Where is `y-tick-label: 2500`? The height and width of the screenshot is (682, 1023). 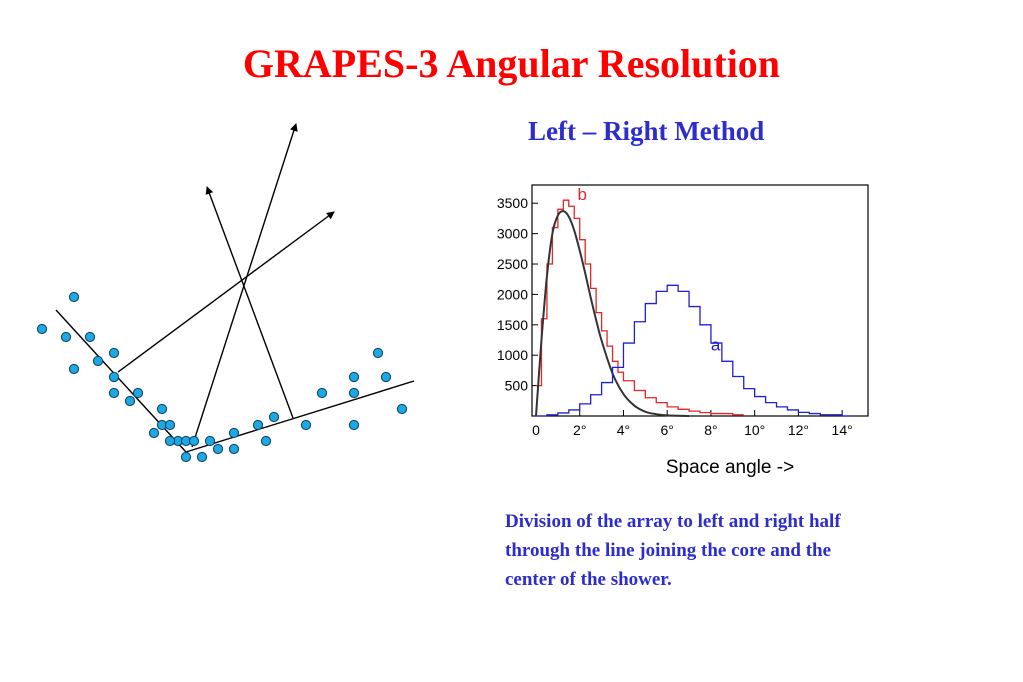
y-tick-label: 2500 is located at coordinates (512, 264).